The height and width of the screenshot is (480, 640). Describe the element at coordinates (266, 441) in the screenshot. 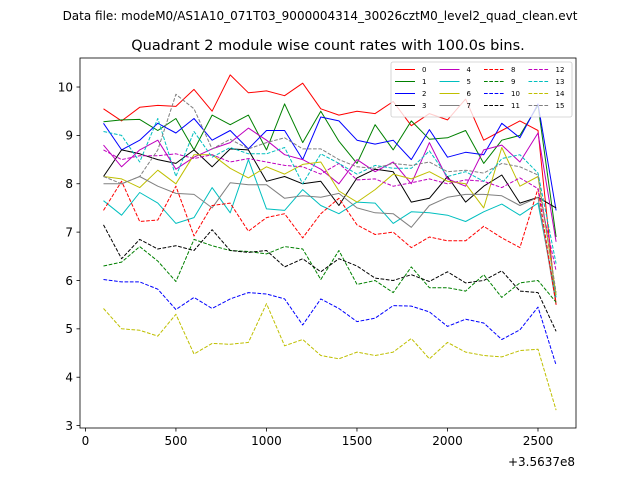

I see `x-tick-label: 1000` at that location.